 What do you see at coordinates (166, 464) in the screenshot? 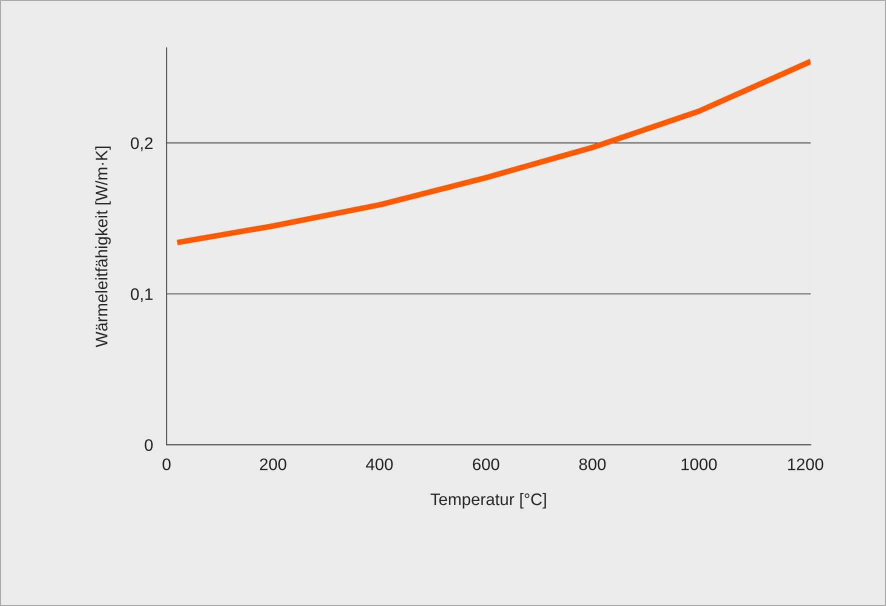
I see `x-tick-label: 0` at bounding box center [166, 464].